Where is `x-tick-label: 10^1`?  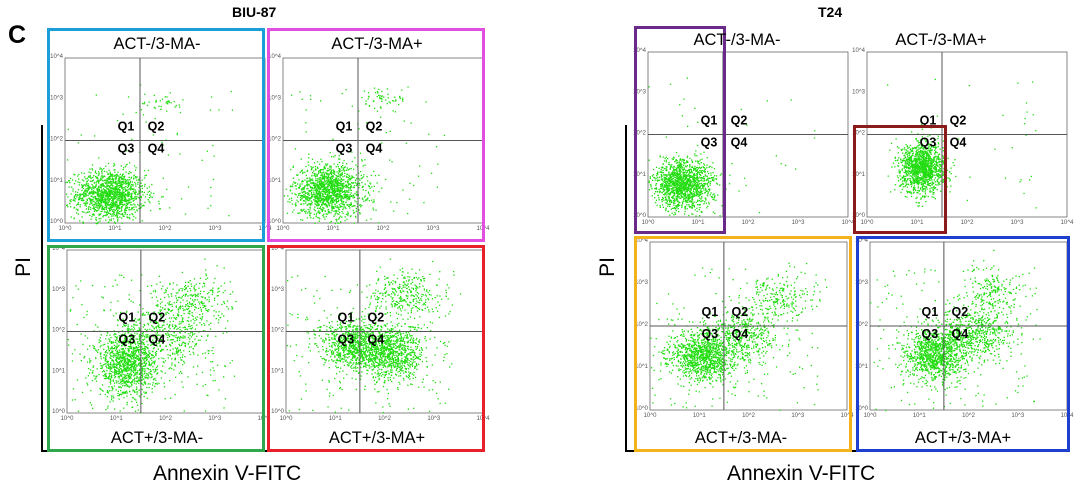
x-tick-label: 10^1 is located at coordinates (333, 229).